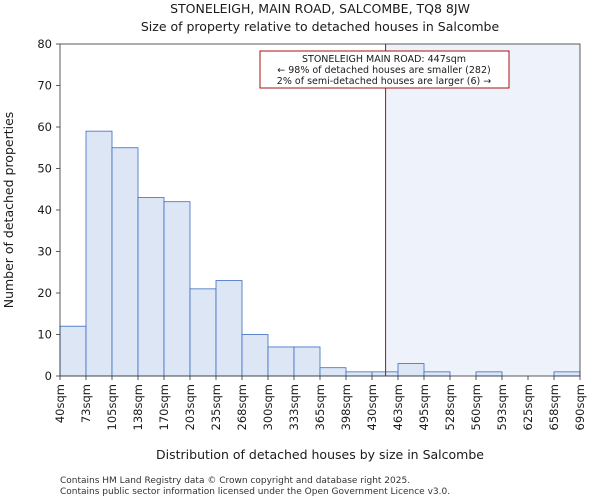 This screenshot has height=500, width=600. I want to click on x-tick-label: 690sqm, so click(580, 407).